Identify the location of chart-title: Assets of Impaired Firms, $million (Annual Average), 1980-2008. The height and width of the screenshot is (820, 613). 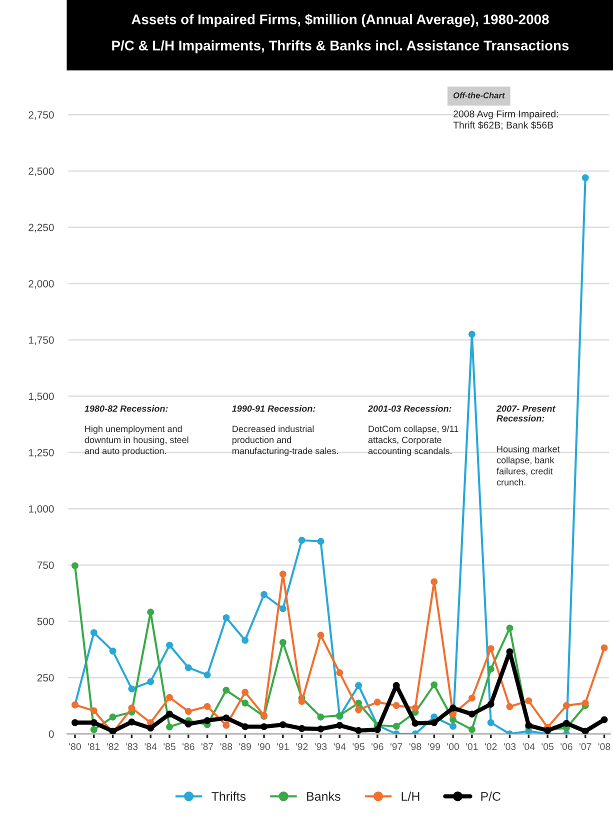
(340, 21).